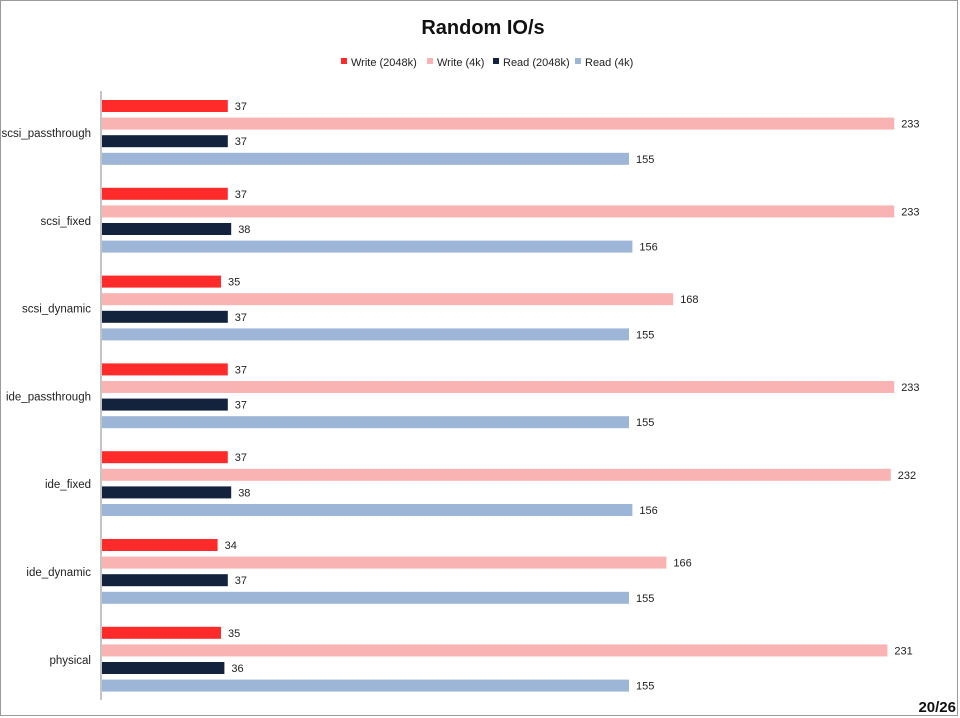 This screenshot has width=960, height=718. Describe the element at coordinates (47, 134) in the screenshot. I see `category-label-scsi-passthrough: scsi_passthrough` at that location.